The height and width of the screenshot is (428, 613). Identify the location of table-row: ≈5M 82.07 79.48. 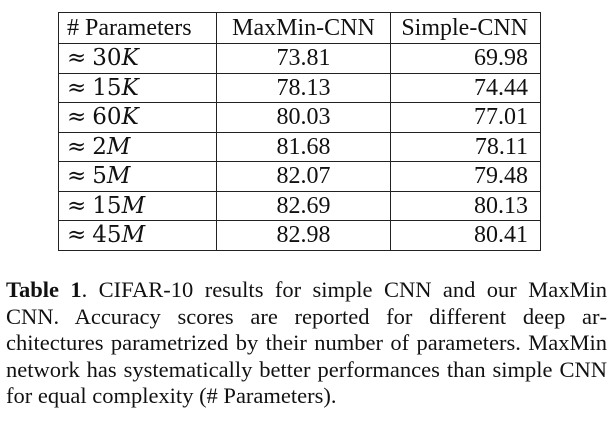
(299, 176).